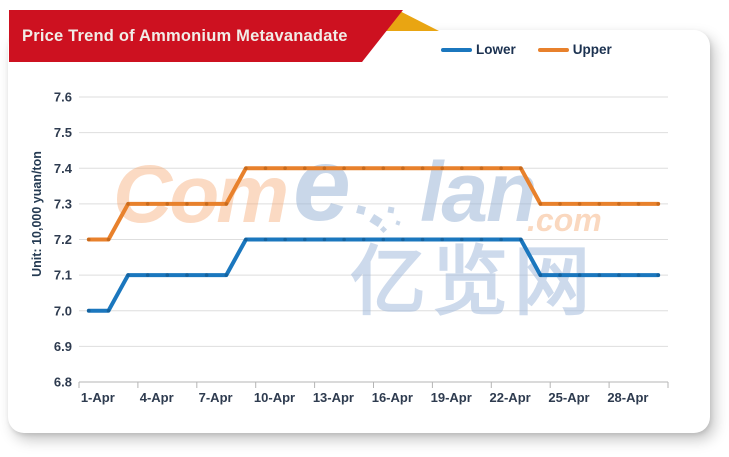 The image size is (729, 457). Describe the element at coordinates (526, 49) in the screenshot. I see `legend: Lower Upper` at that location.